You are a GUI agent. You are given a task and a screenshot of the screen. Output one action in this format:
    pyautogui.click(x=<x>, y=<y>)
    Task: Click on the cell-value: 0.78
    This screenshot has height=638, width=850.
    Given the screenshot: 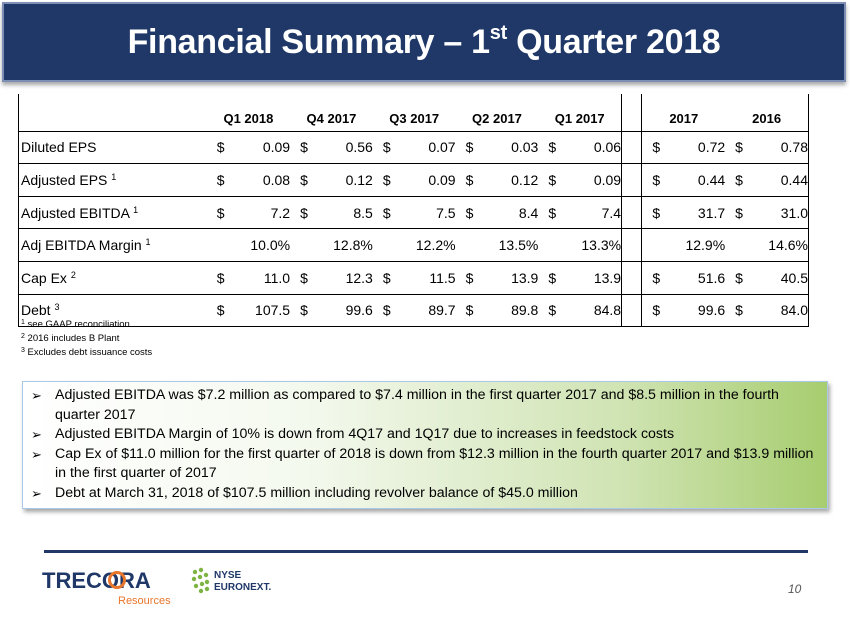 What is the action you would take?
    pyautogui.click(x=794, y=147)
    